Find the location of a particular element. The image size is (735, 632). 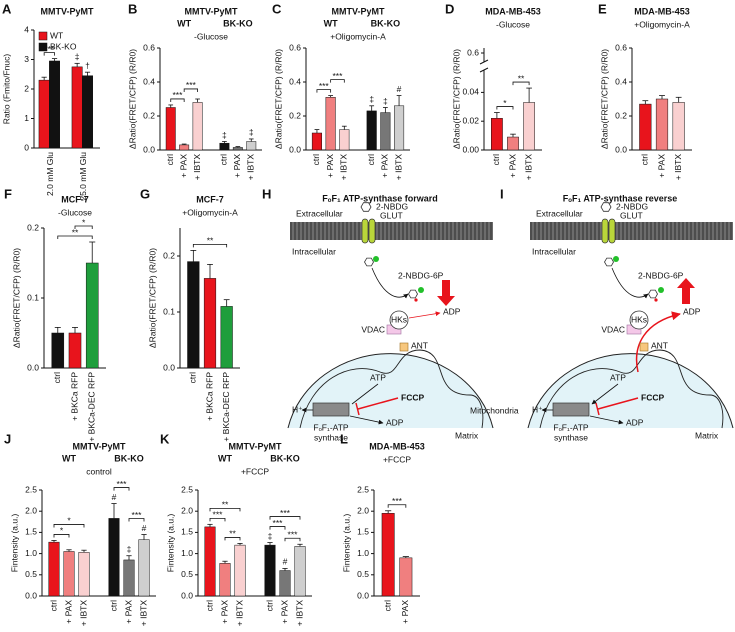

x-tick-label: 25.0 mM Glu is located at coordinates (83, 176).